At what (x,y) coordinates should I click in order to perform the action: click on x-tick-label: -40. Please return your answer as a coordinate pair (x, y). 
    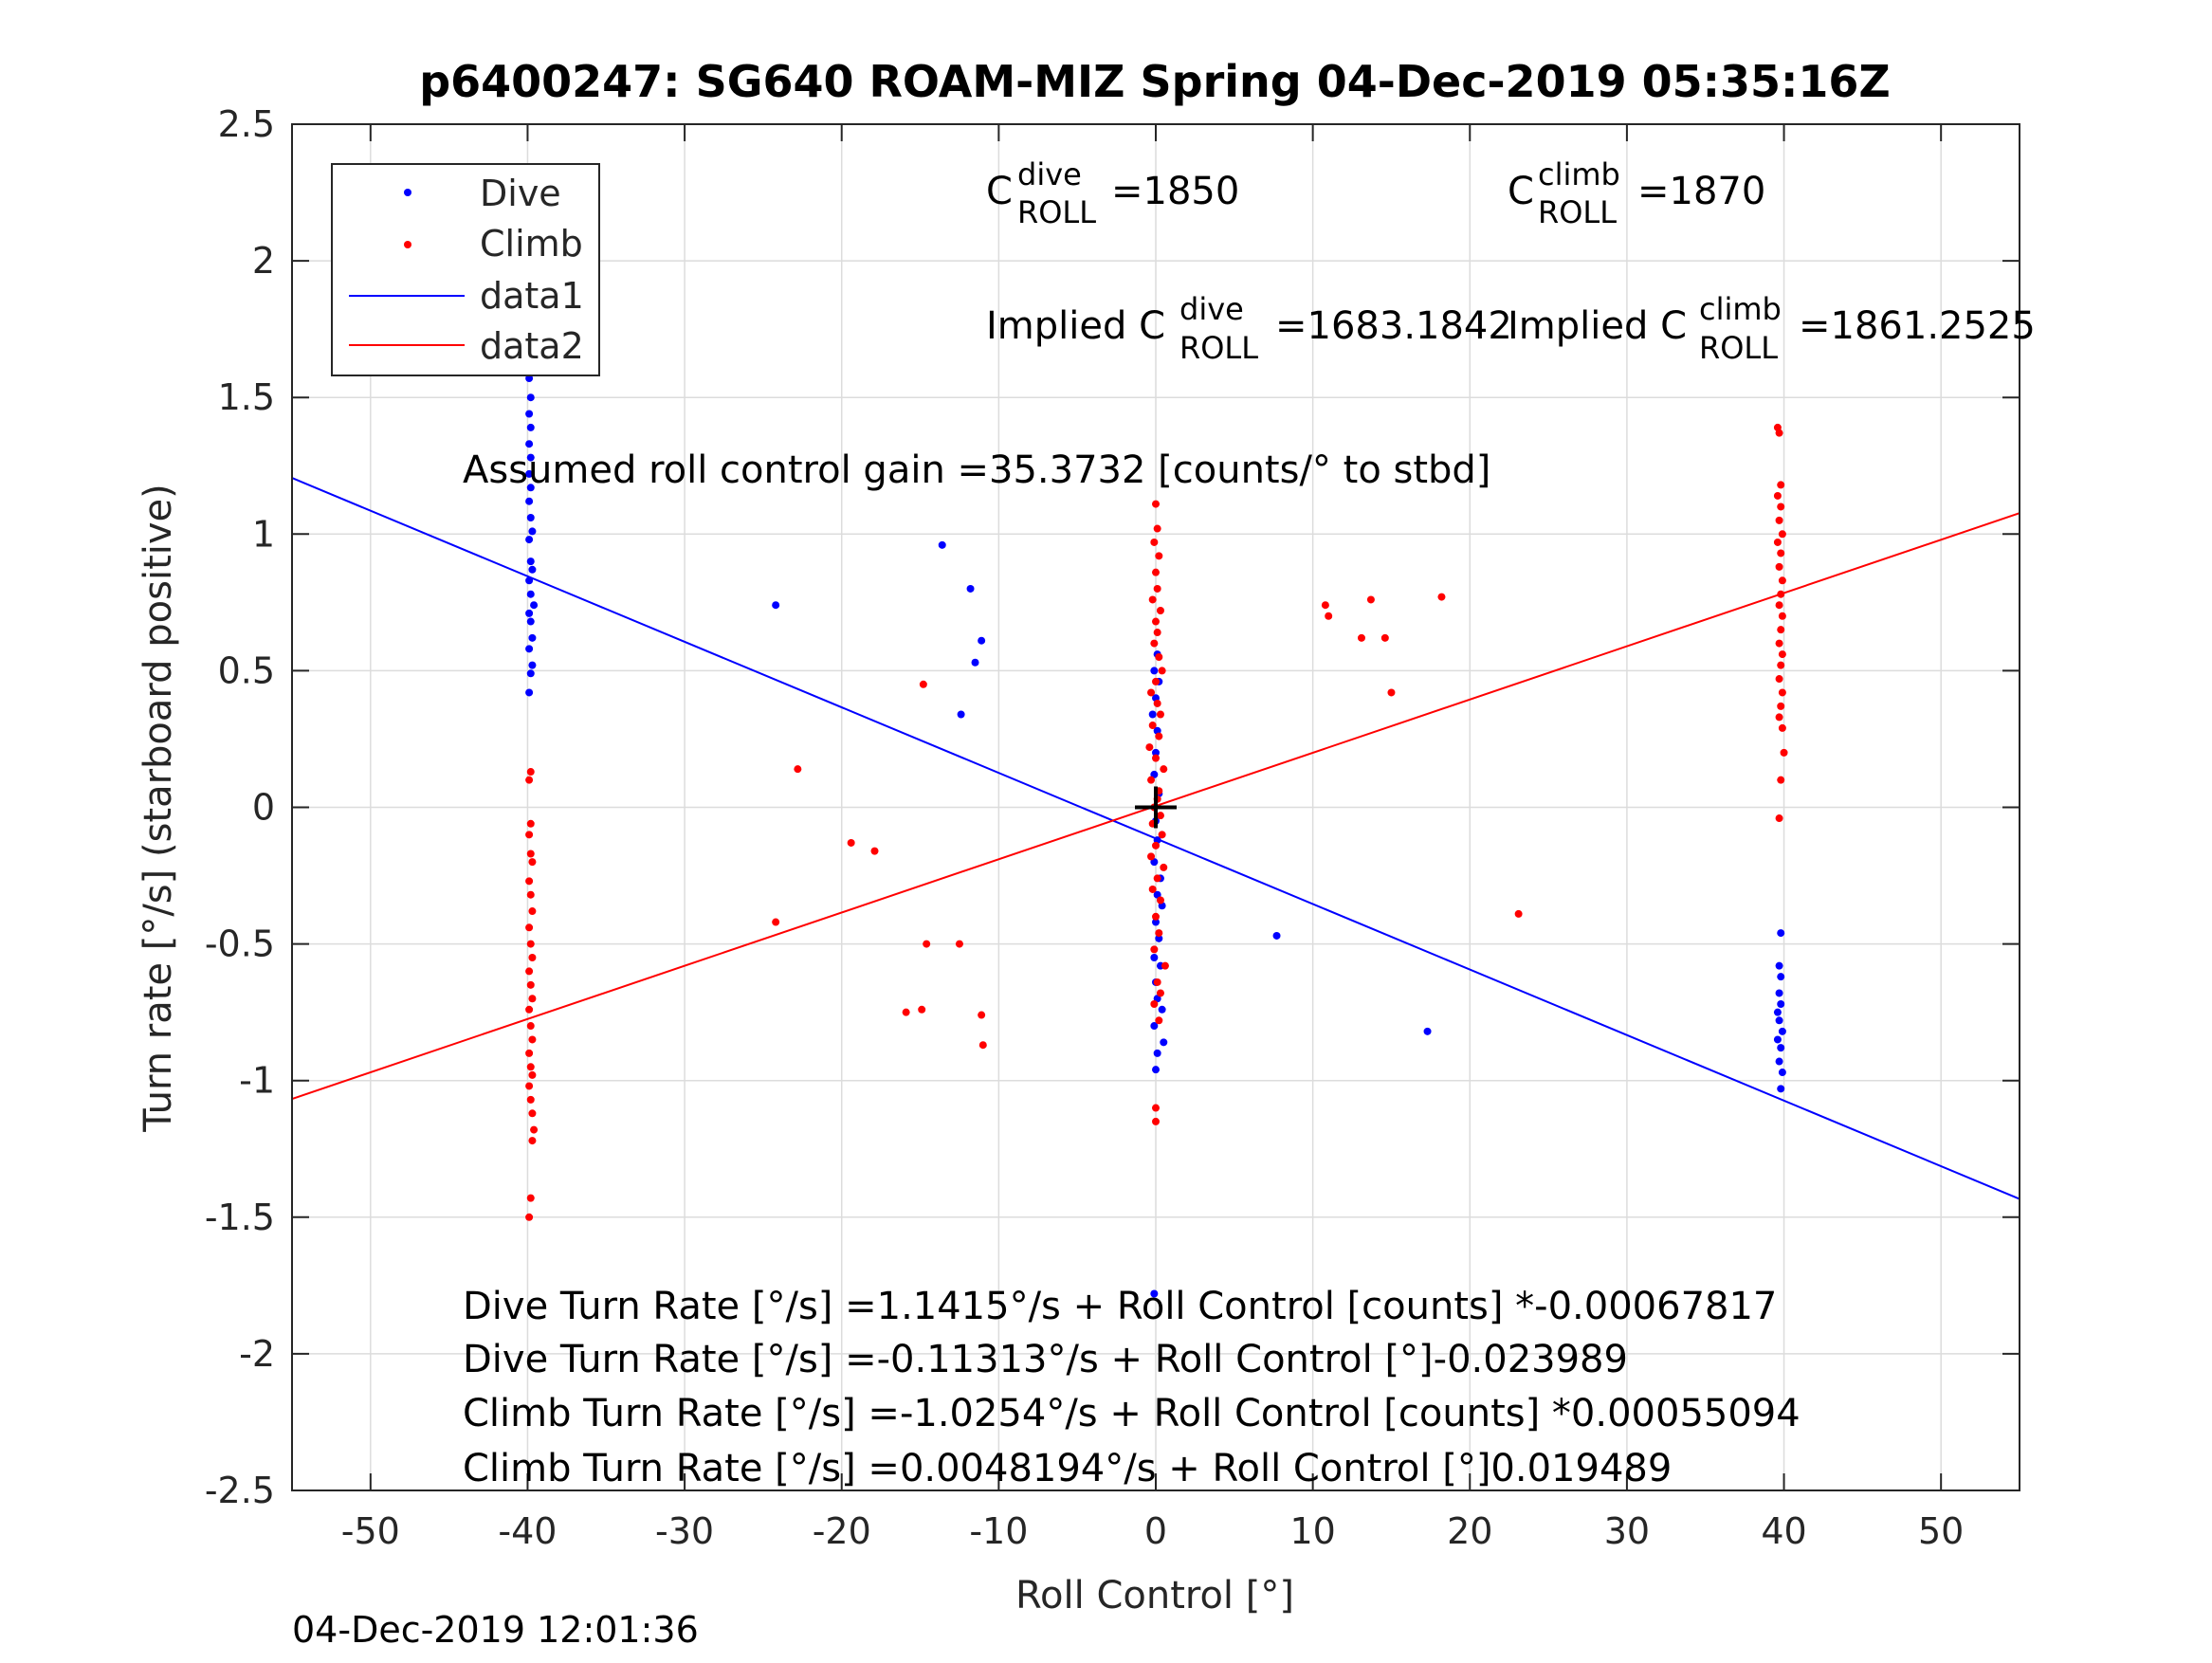
    Looking at the image, I should click on (527, 1531).